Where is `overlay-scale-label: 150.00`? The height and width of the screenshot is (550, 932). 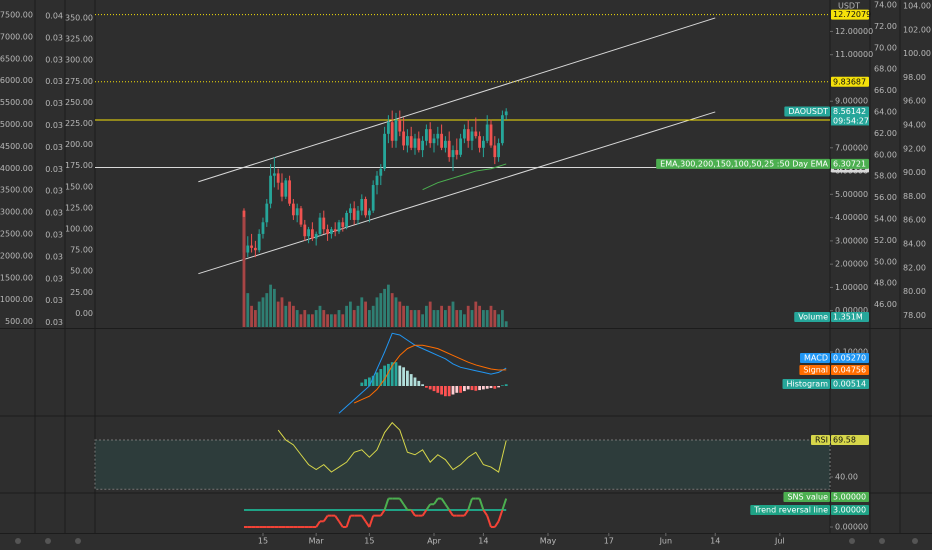 overlay-scale-label: 150.00 is located at coordinates (79, 186).